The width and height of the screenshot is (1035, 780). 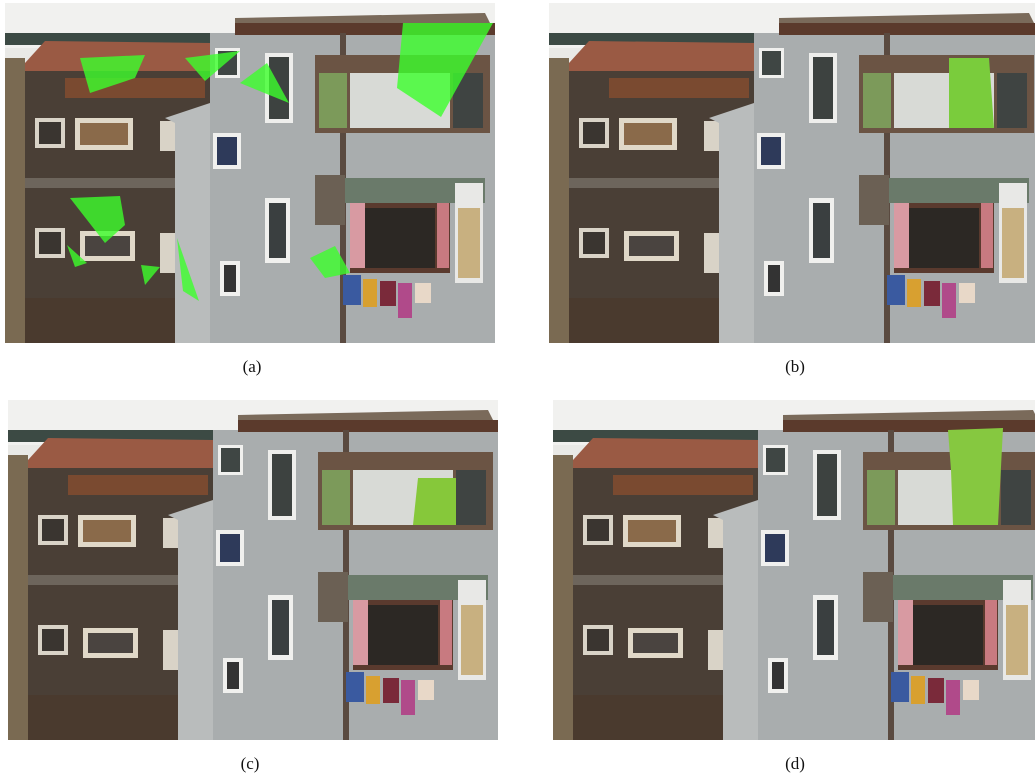 I want to click on caption: (a), so click(x=252, y=366).